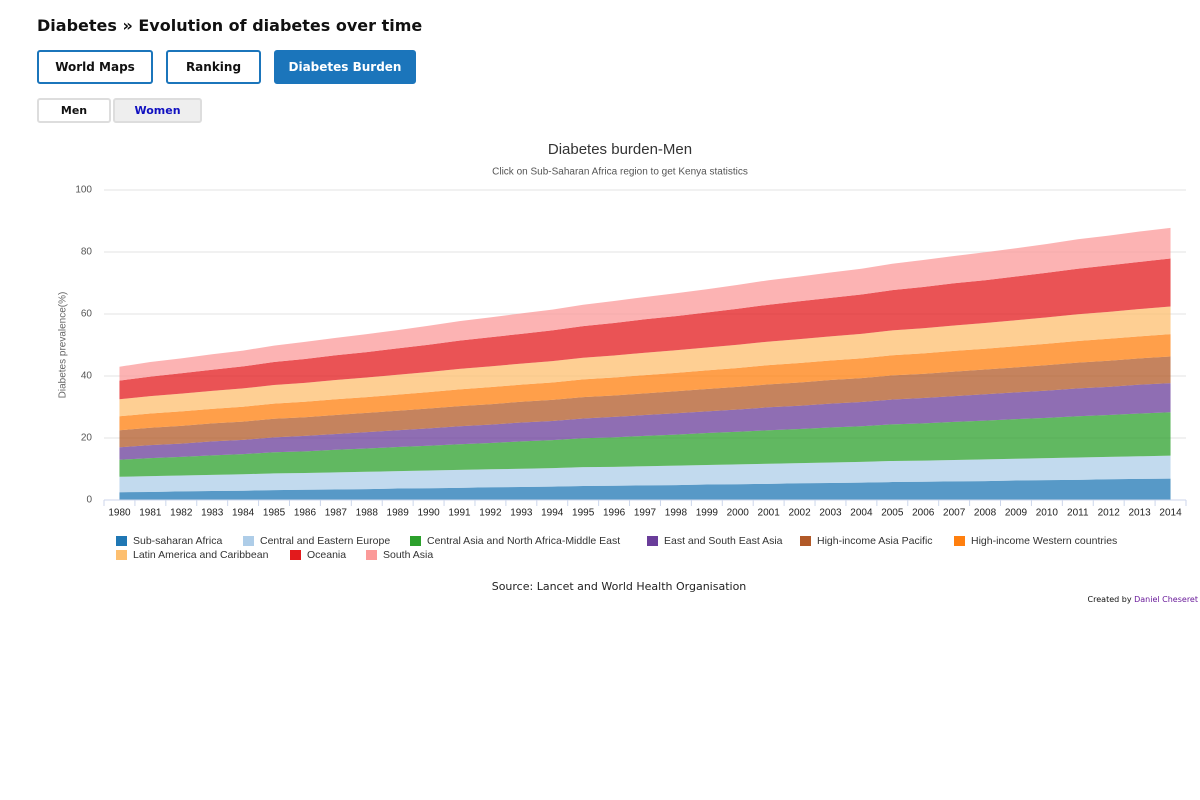  I want to click on credit: Created by Daniel Cheseret, so click(1143, 599).